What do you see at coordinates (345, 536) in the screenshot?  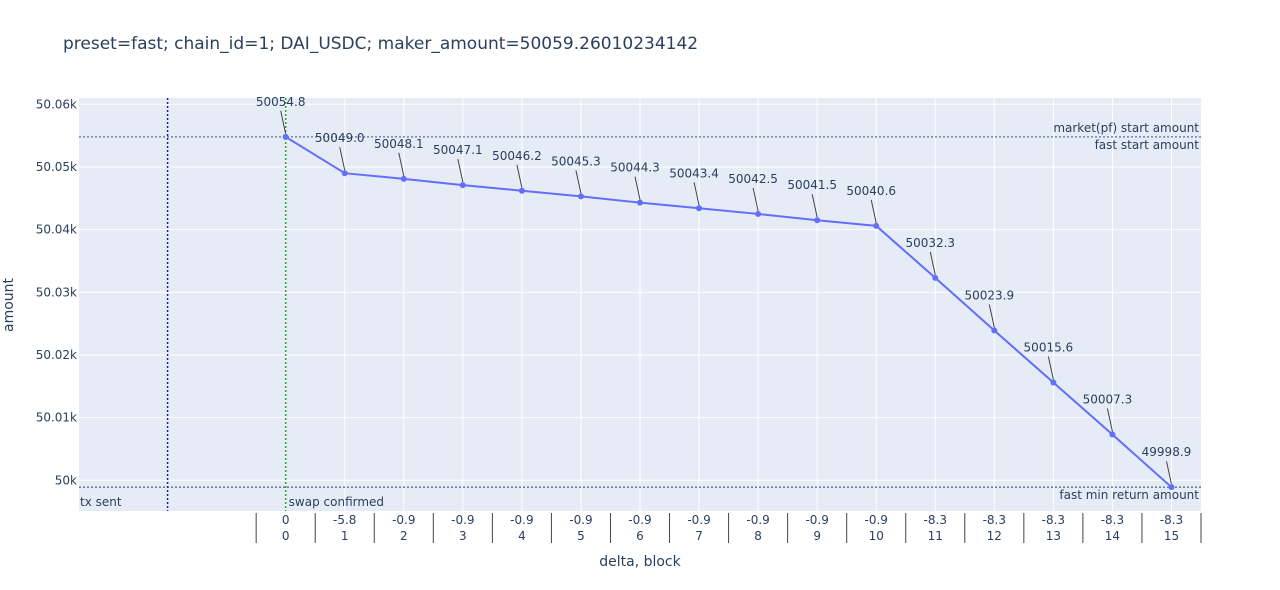 I see `x-tick-block-label: 1` at bounding box center [345, 536].